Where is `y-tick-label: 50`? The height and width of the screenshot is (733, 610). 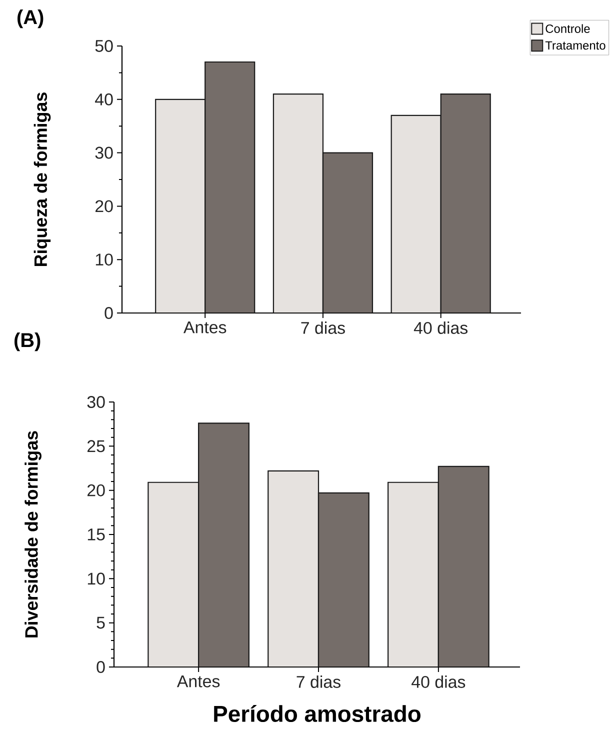 y-tick-label: 50 is located at coordinates (104, 46).